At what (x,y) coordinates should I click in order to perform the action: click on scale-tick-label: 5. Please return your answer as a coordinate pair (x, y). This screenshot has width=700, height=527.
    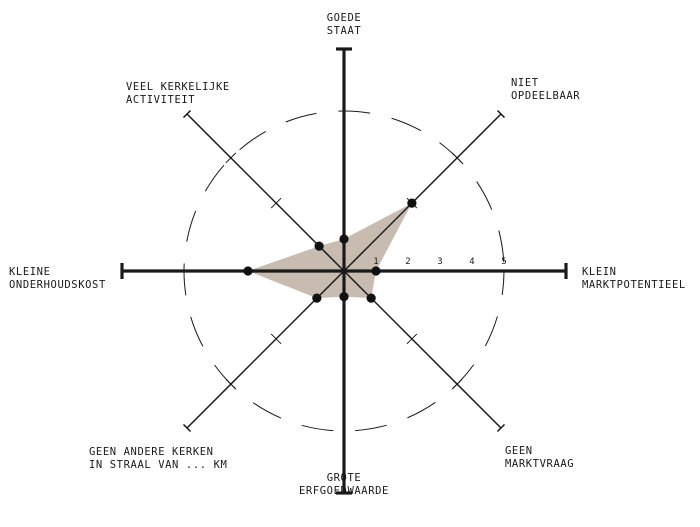
    Looking at the image, I should click on (503, 262).